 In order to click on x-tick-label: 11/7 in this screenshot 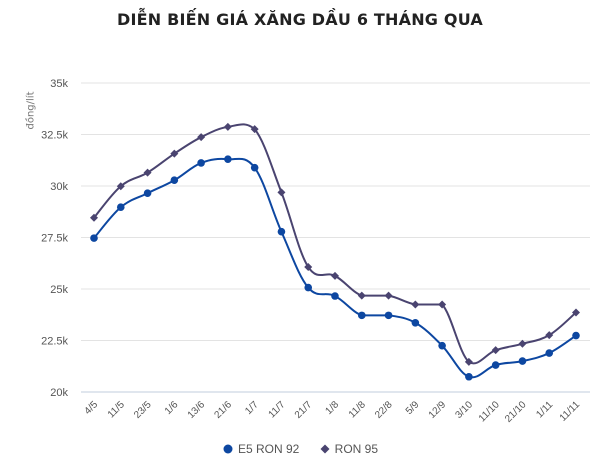, I will do `click(277, 409)`.